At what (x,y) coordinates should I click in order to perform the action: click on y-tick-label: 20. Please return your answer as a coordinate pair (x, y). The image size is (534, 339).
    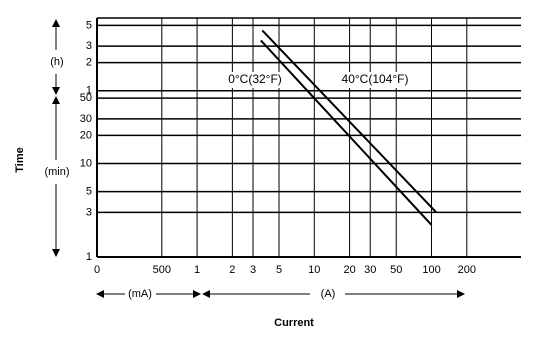
    Looking at the image, I should click on (86, 135).